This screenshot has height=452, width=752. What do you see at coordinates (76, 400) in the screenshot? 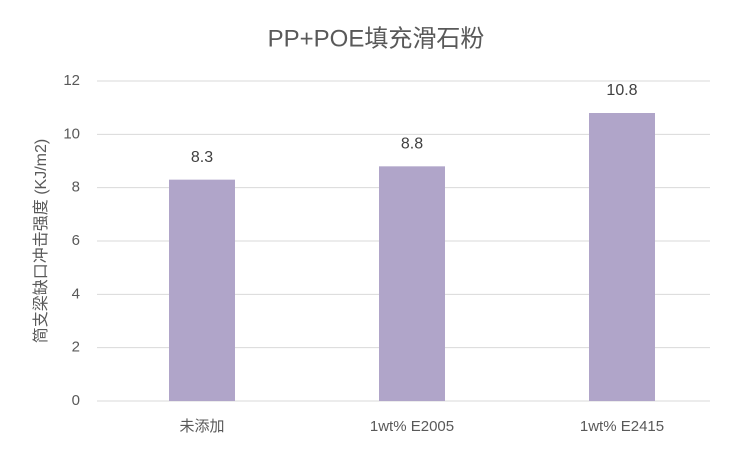
I see `y-tick-label: 0` at bounding box center [76, 400].